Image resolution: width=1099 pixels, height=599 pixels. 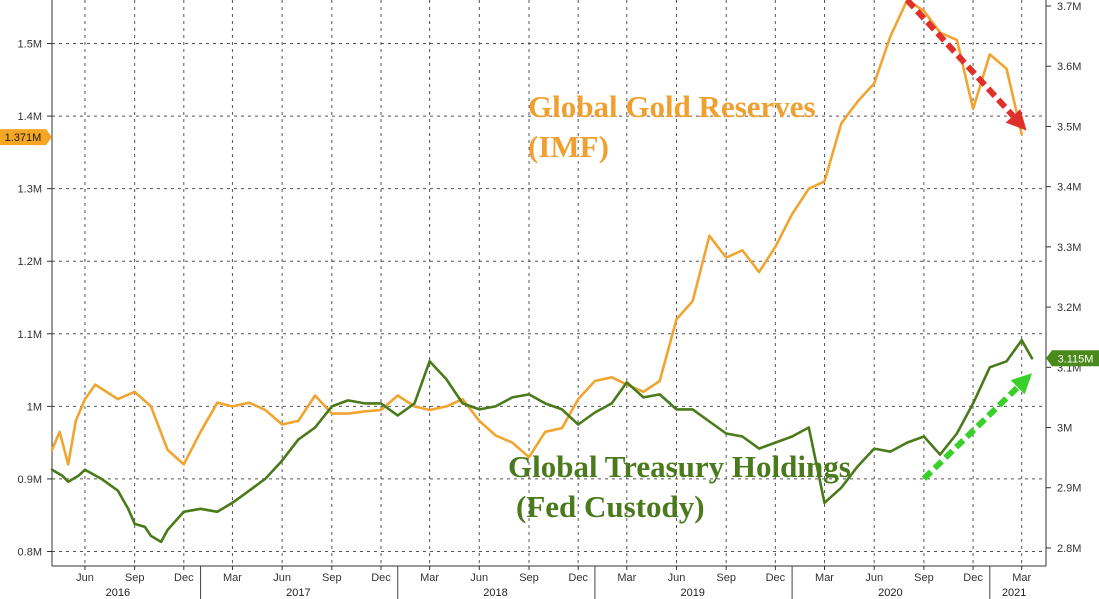 What do you see at coordinates (118, 593) in the screenshot?
I see `year-label: 2016` at bounding box center [118, 593].